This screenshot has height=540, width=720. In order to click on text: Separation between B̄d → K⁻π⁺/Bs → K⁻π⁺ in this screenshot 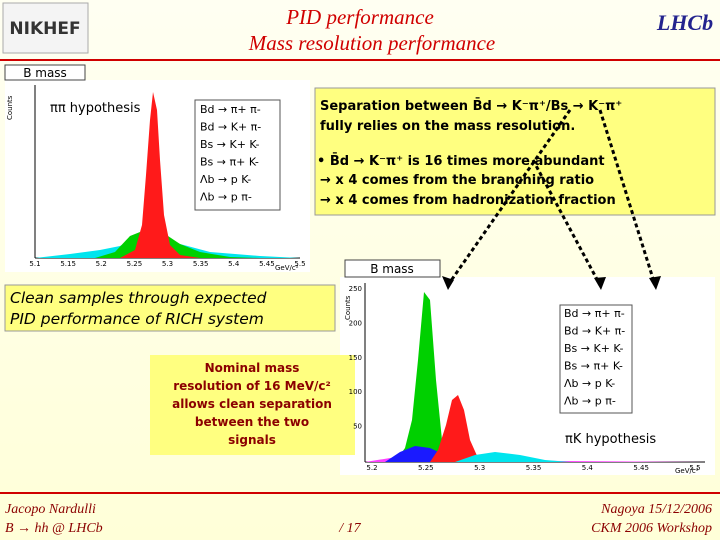, I will do `click(471, 106)`.